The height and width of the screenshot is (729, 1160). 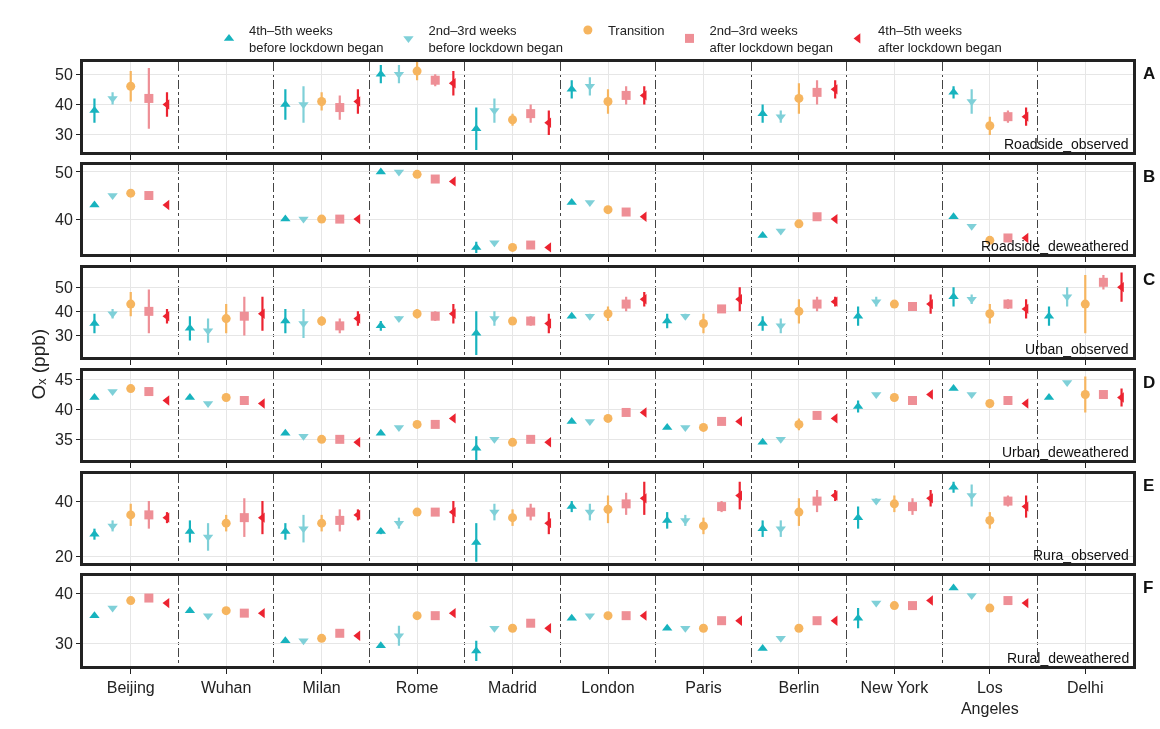 What do you see at coordinates (989, 698) in the screenshot?
I see `x-tick-label: Los Angeles` at bounding box center [989, 698].